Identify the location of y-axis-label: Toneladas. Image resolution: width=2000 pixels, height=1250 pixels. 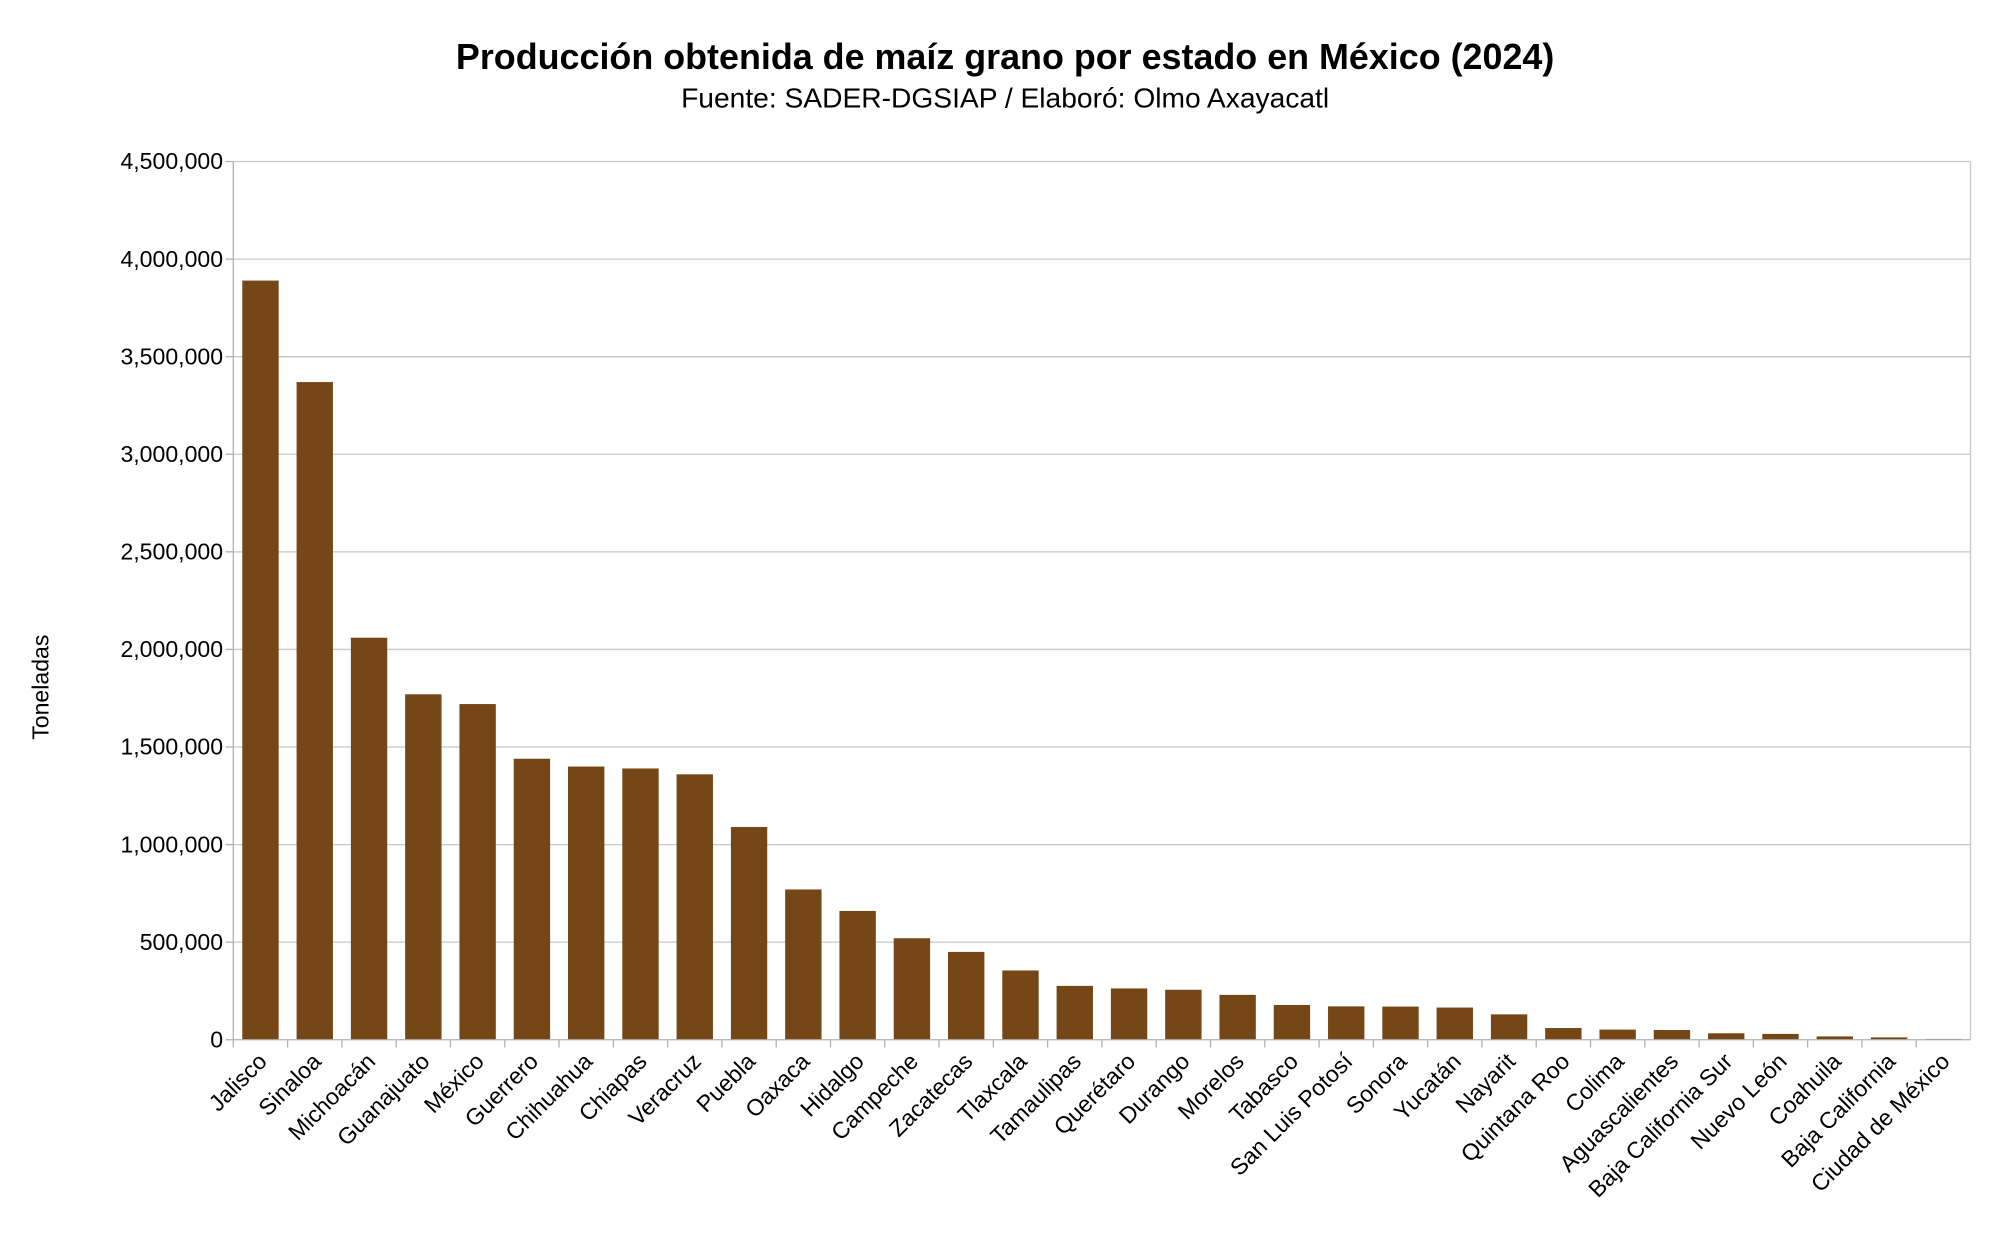
(41, 687).